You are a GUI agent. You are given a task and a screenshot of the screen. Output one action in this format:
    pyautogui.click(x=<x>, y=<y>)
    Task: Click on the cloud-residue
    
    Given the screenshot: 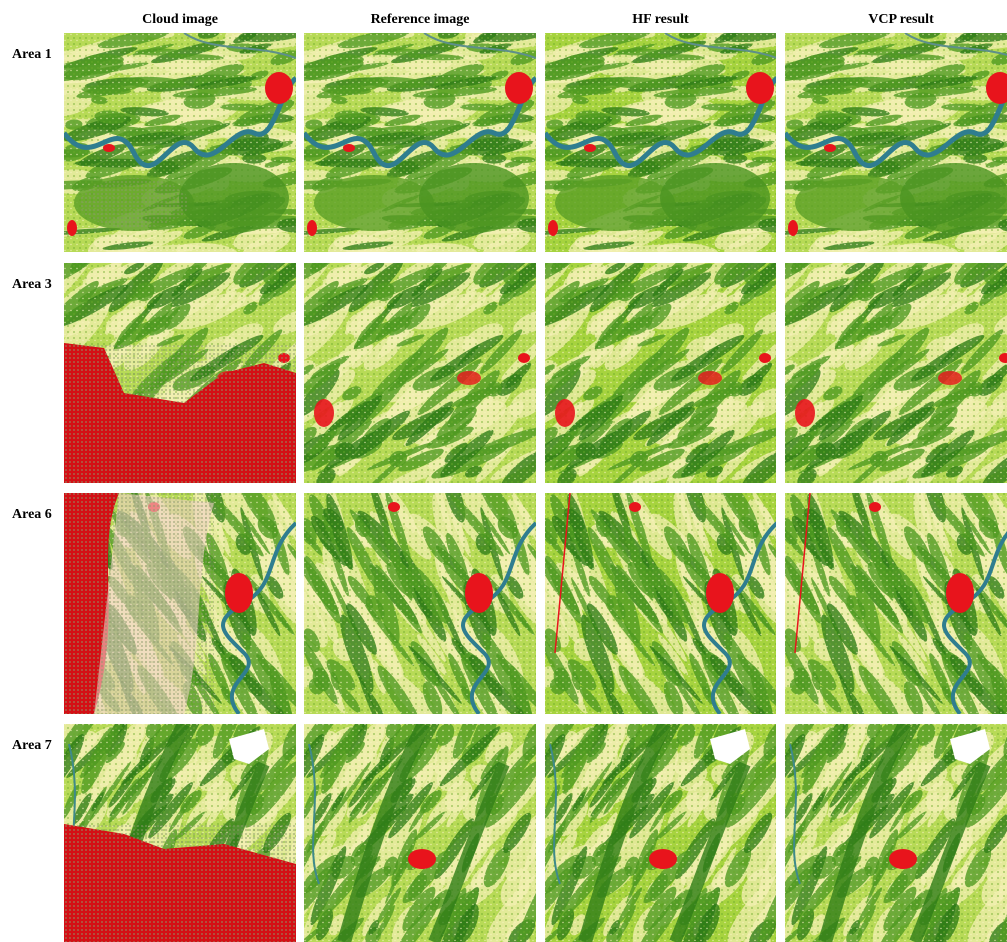 What is the action you would take?
    pyautogui.click(x=134, y=203)
    